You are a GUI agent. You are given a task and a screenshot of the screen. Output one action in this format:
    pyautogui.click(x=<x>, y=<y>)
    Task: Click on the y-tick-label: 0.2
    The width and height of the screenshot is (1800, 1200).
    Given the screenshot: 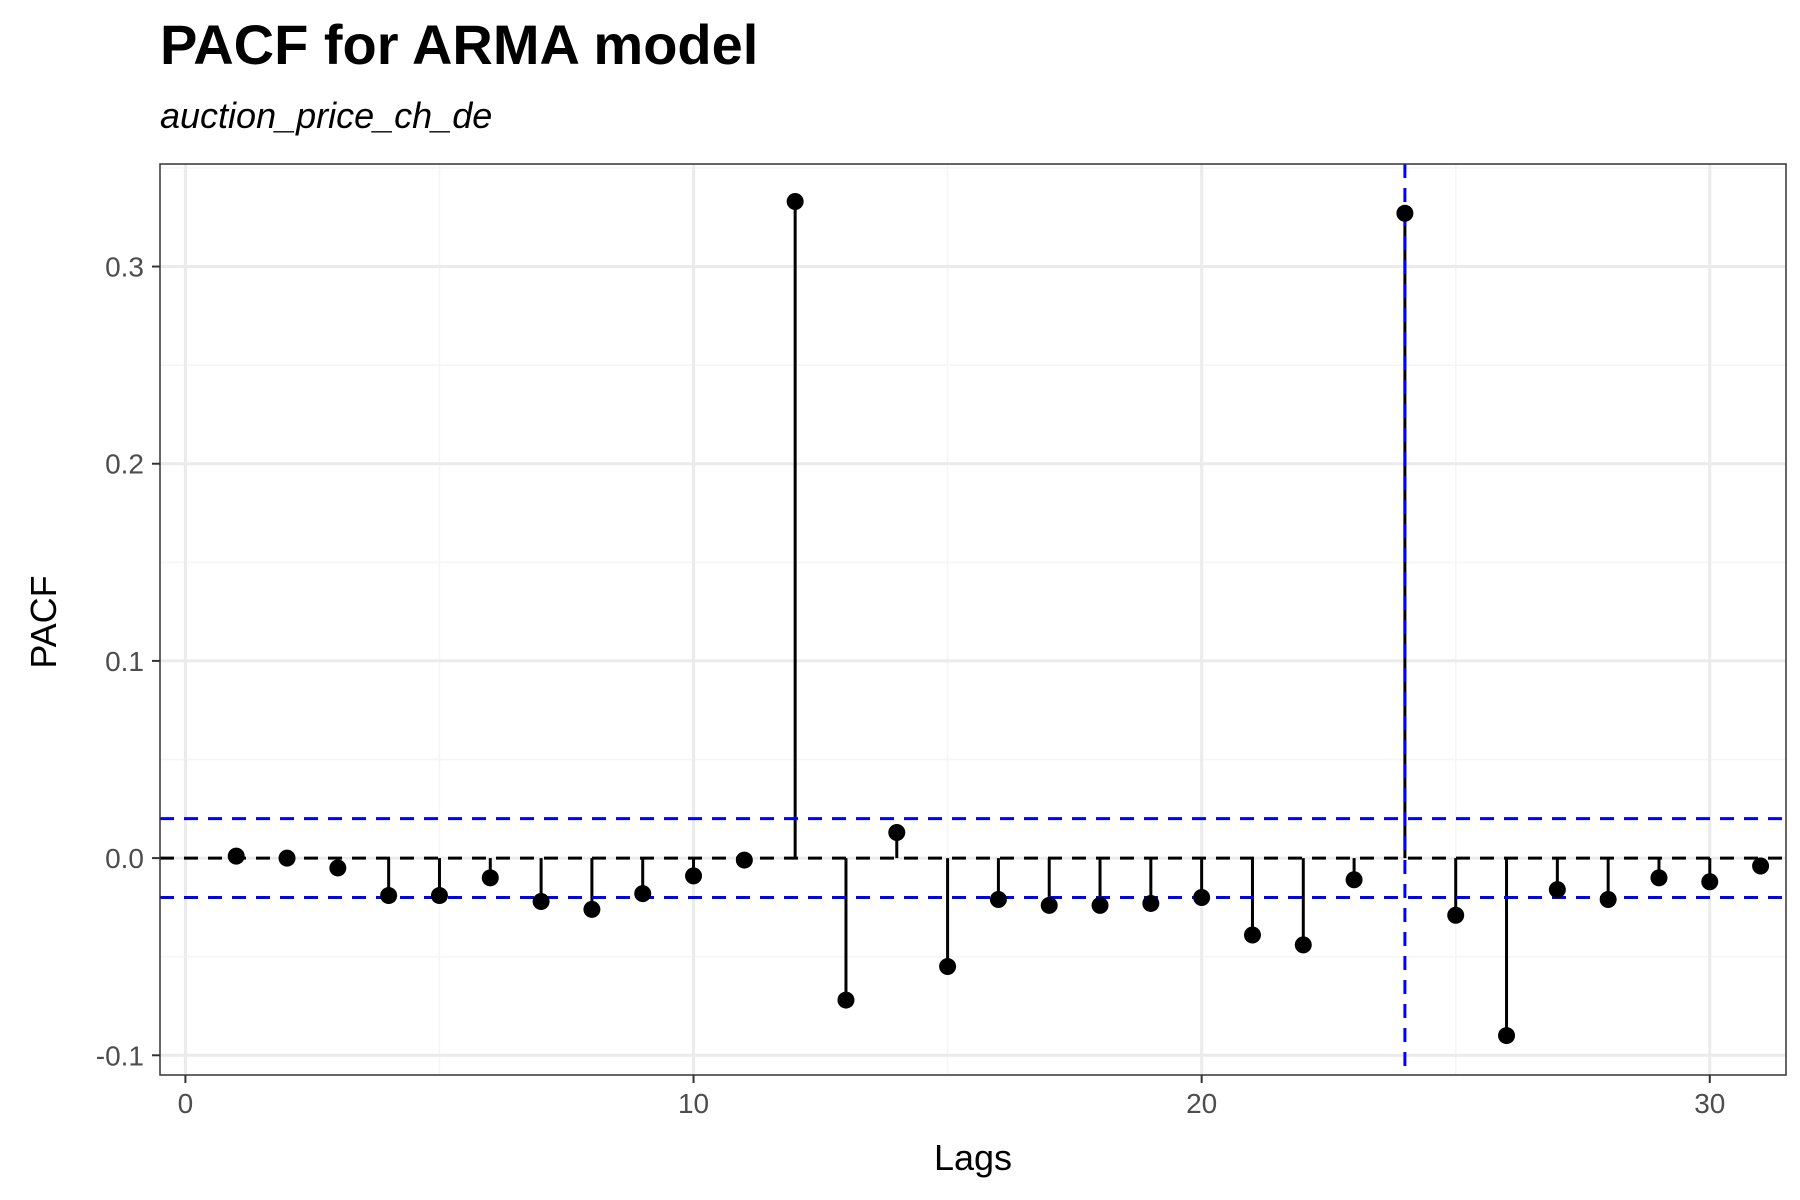 What is the action you would take?
    pyautogui.click(x=124, y=464)
    